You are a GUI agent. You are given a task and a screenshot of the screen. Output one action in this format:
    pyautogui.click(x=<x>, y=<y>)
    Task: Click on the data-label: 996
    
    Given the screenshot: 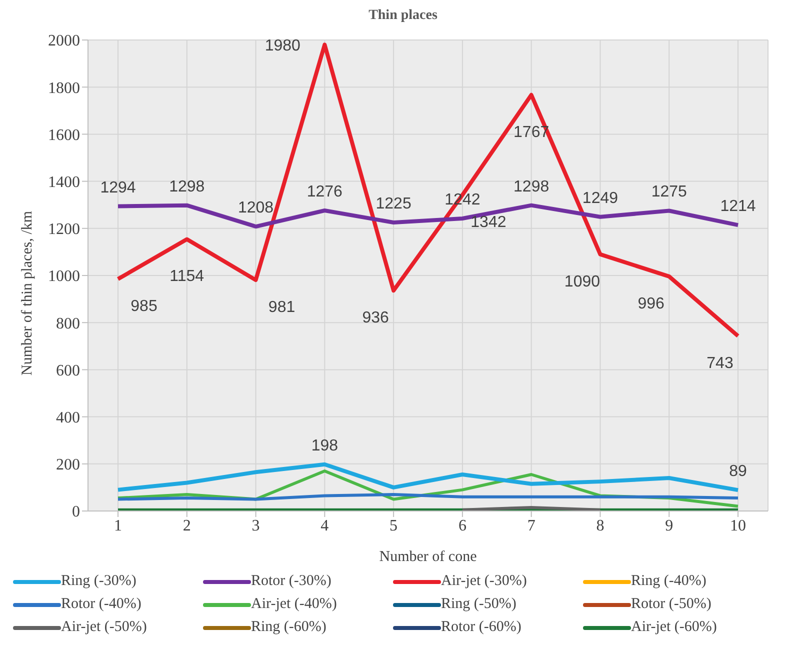 What is the action you would take?
    pyautogui.click(x=651, y=303)
    